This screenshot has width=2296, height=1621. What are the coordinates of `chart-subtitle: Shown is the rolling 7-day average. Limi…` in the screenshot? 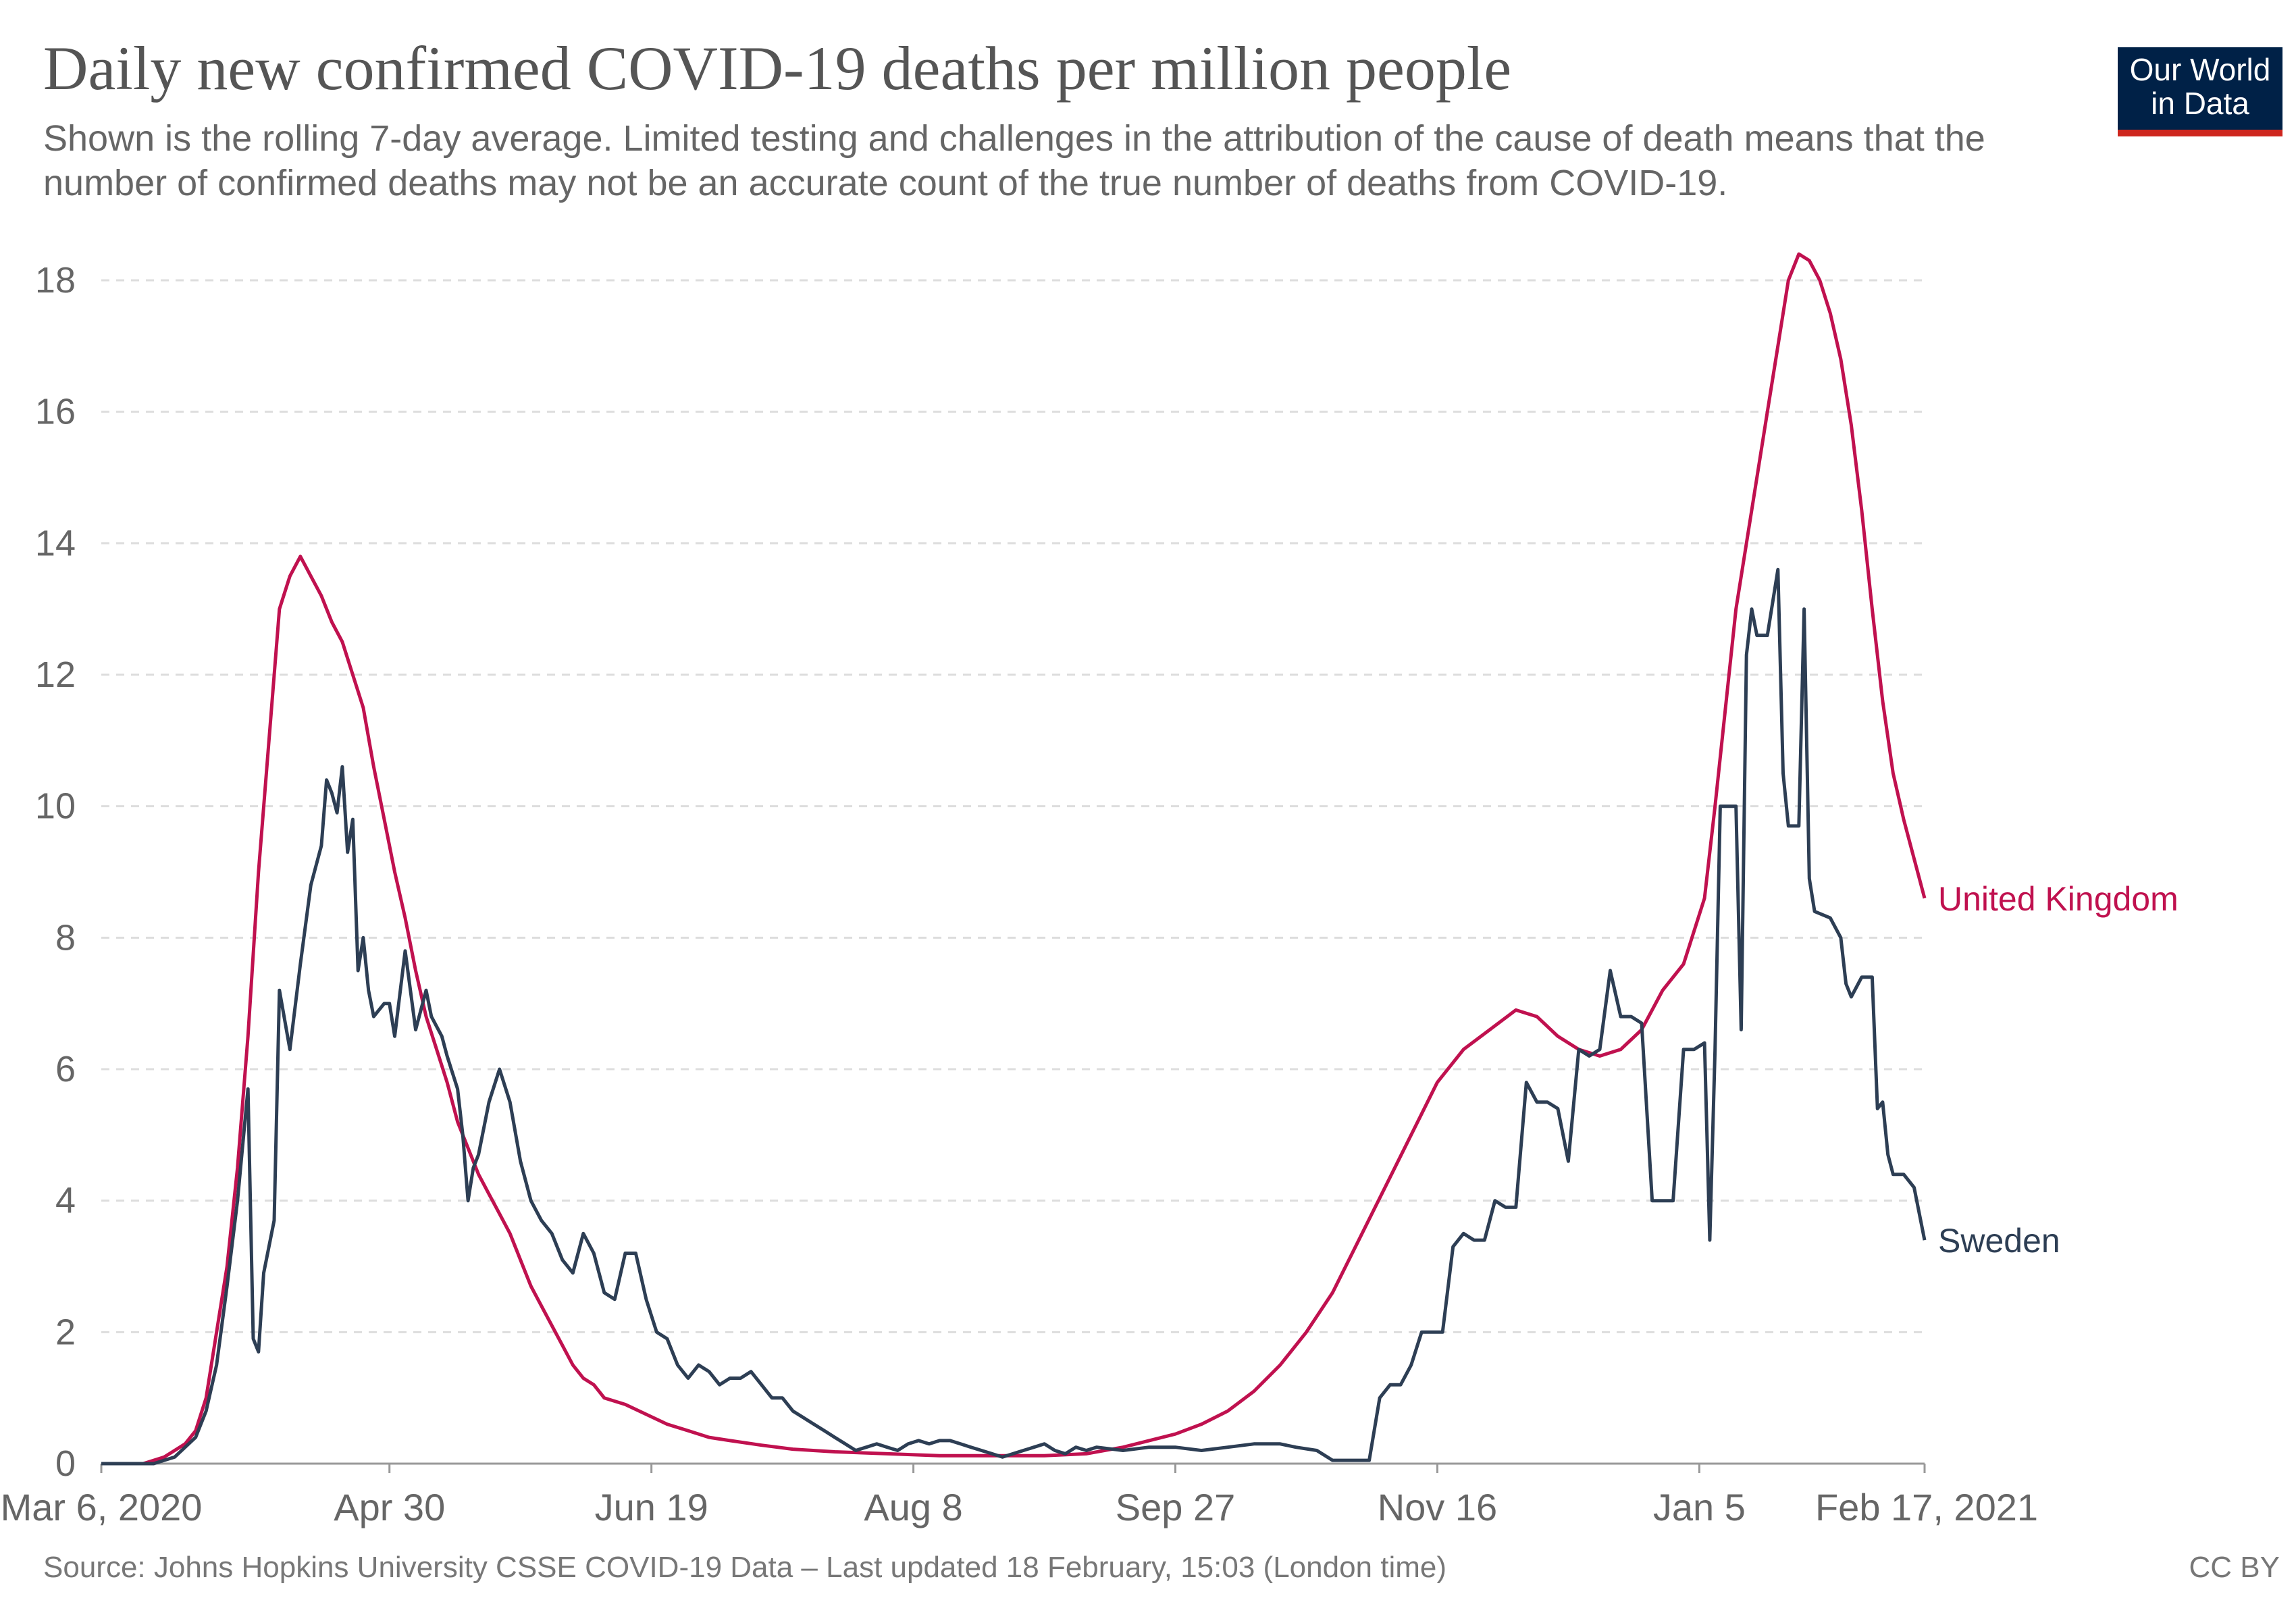 It's located at (1014, 160).